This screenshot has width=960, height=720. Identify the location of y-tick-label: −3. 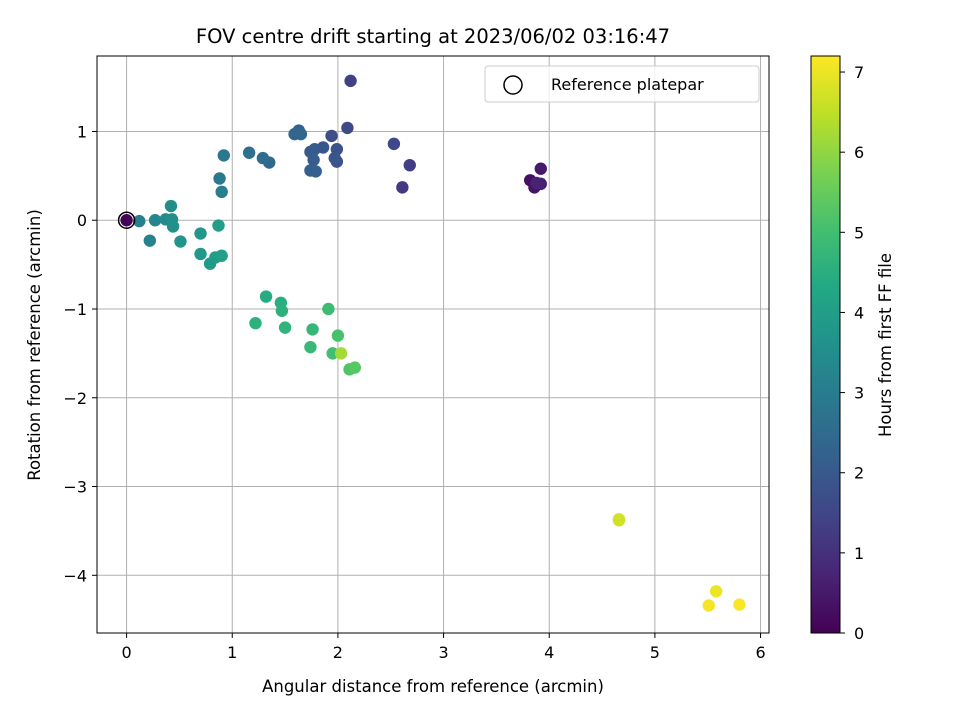
(75, 487).